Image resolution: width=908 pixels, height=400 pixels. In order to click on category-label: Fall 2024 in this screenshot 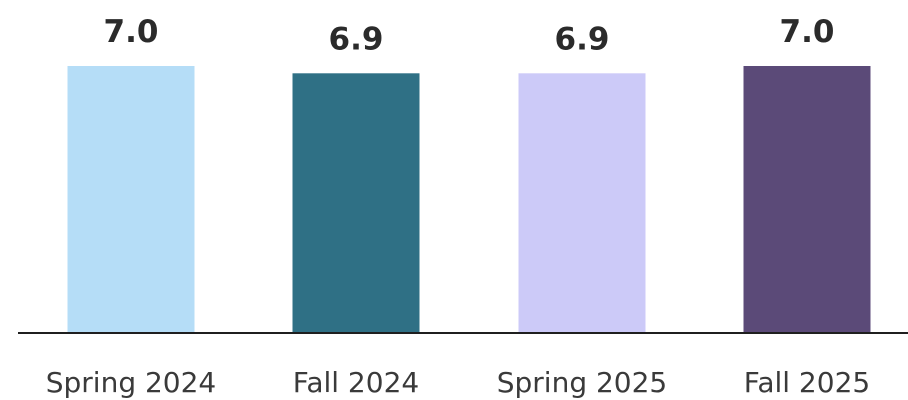, I will do `click(356, 382)`.